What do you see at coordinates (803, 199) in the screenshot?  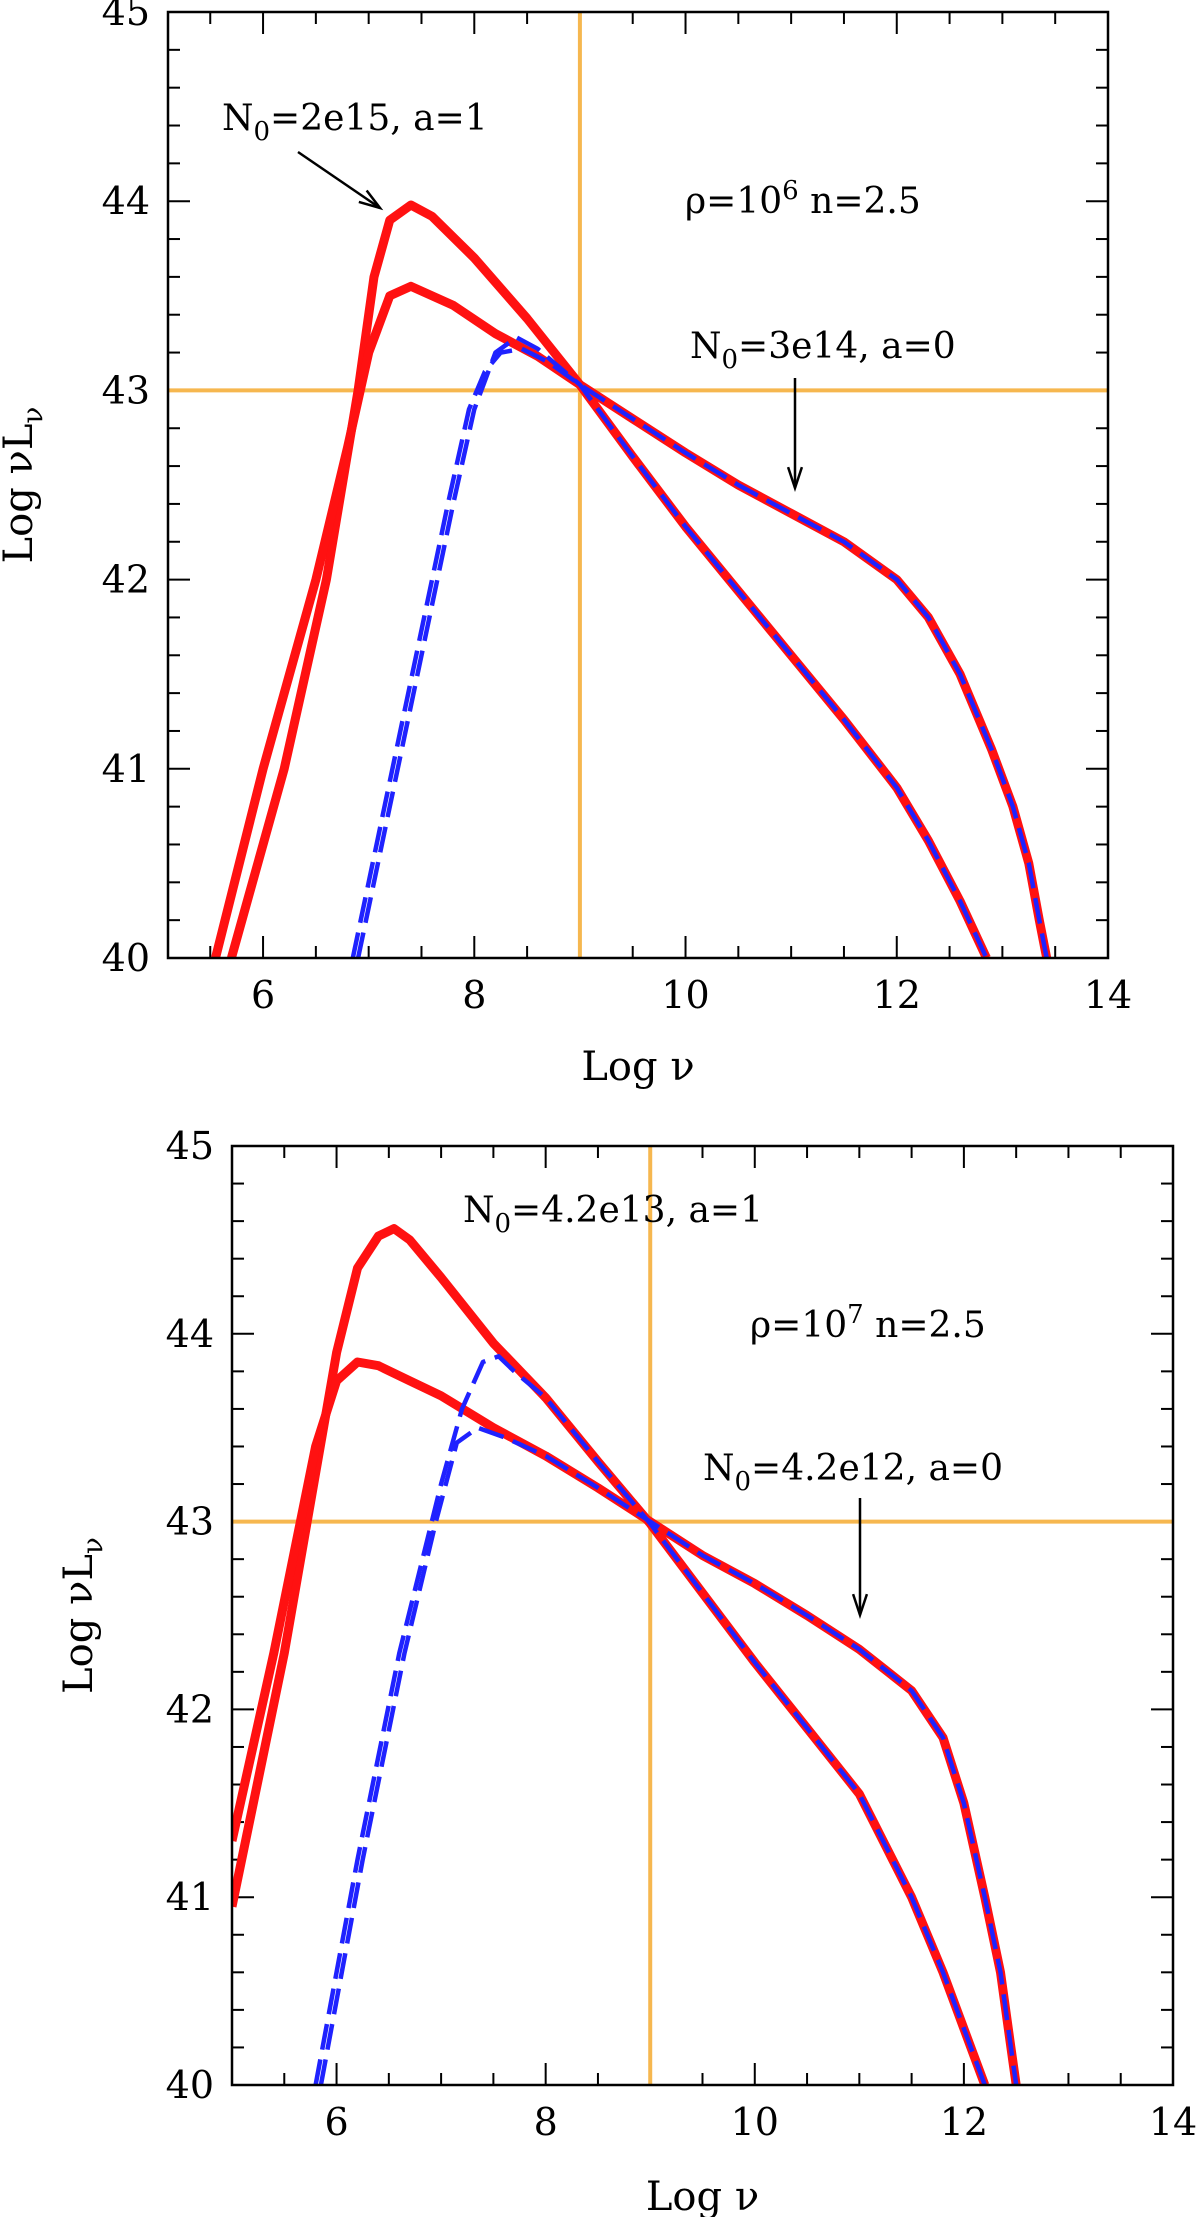 I see `annotation-label-rho: ρ=106 n=2.5` at bounding box center [803, 199].